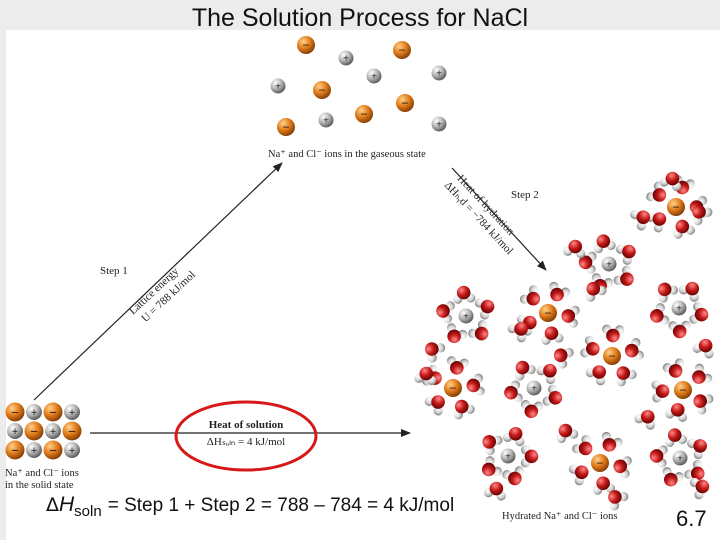 This screenshot has height=540, width=720. What do you see at coordinates (52, 505) in the screenshot?
I see `equation-delta: Δ` at bounding box center [52, 505].